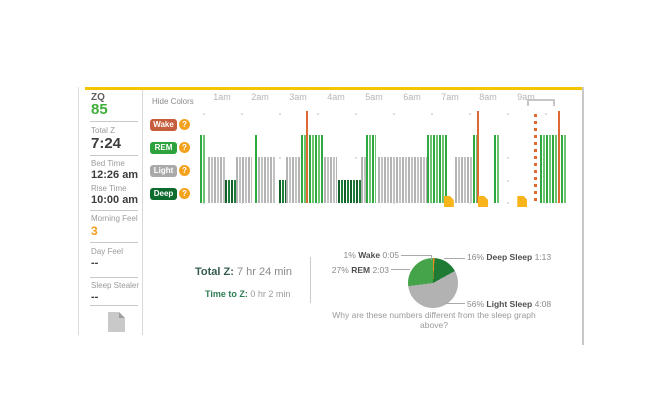 The height and width of the screenshot is (420, 670). I want to click on summary-total-z-label: Total Z:, so click(214, 272).